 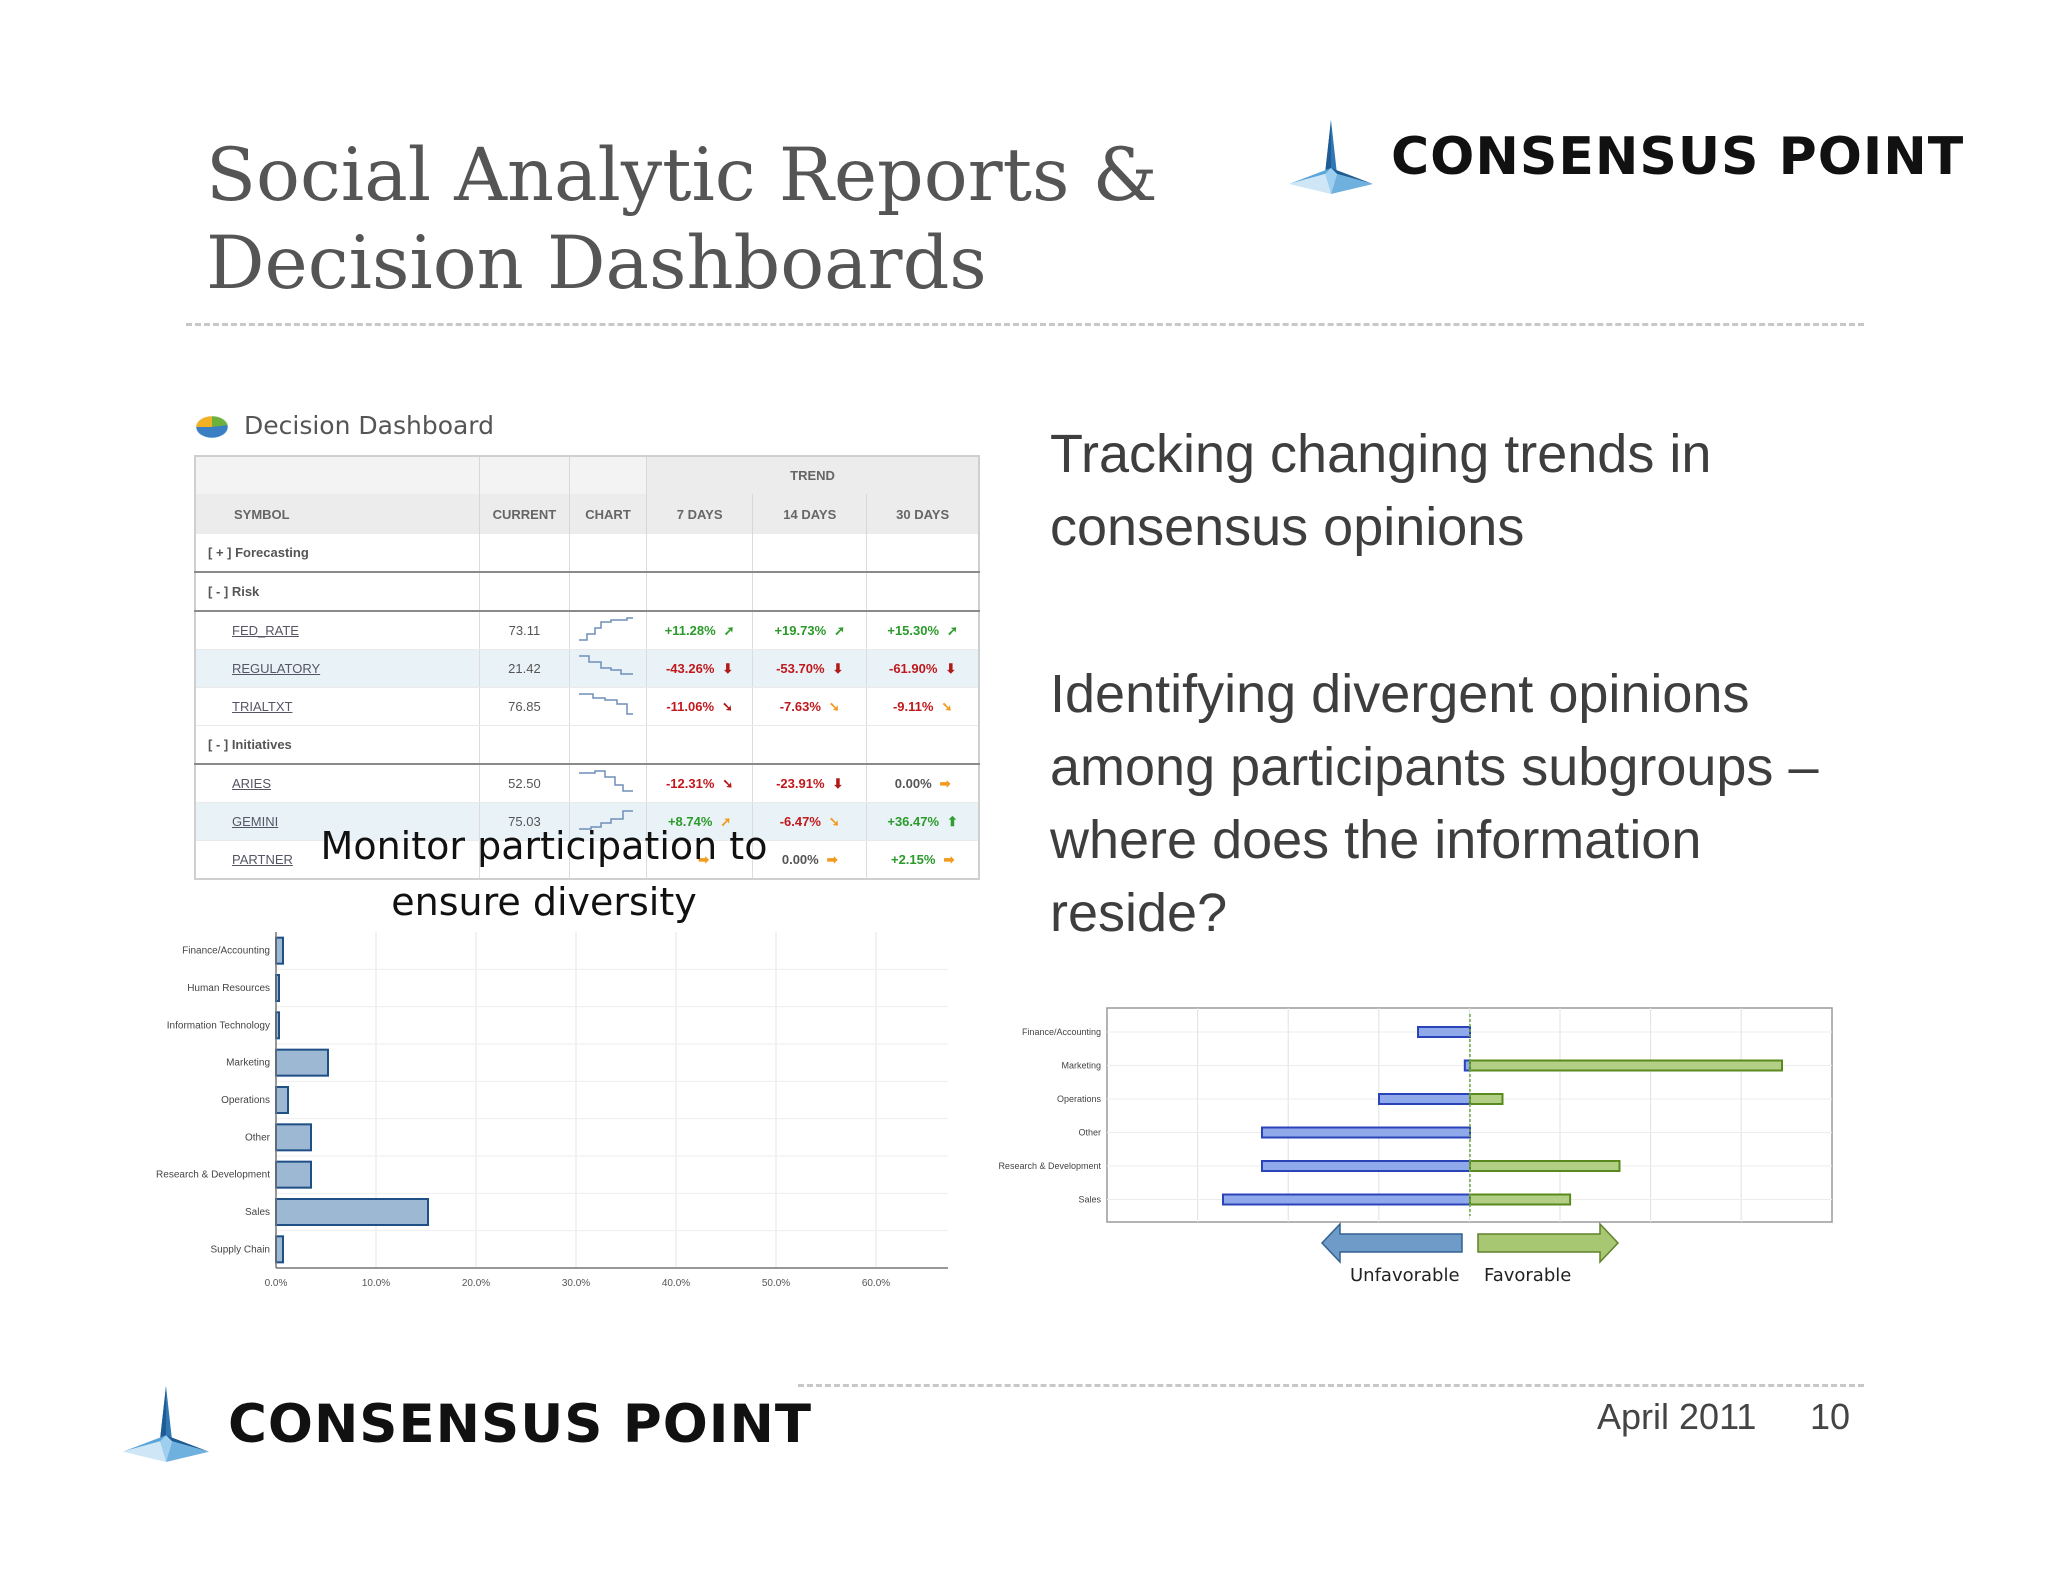 What do you see at coordinates (276, 1283) in the screenshot?
I see `x-tick-label: 0.0%` at bounding box center [276, 1283].